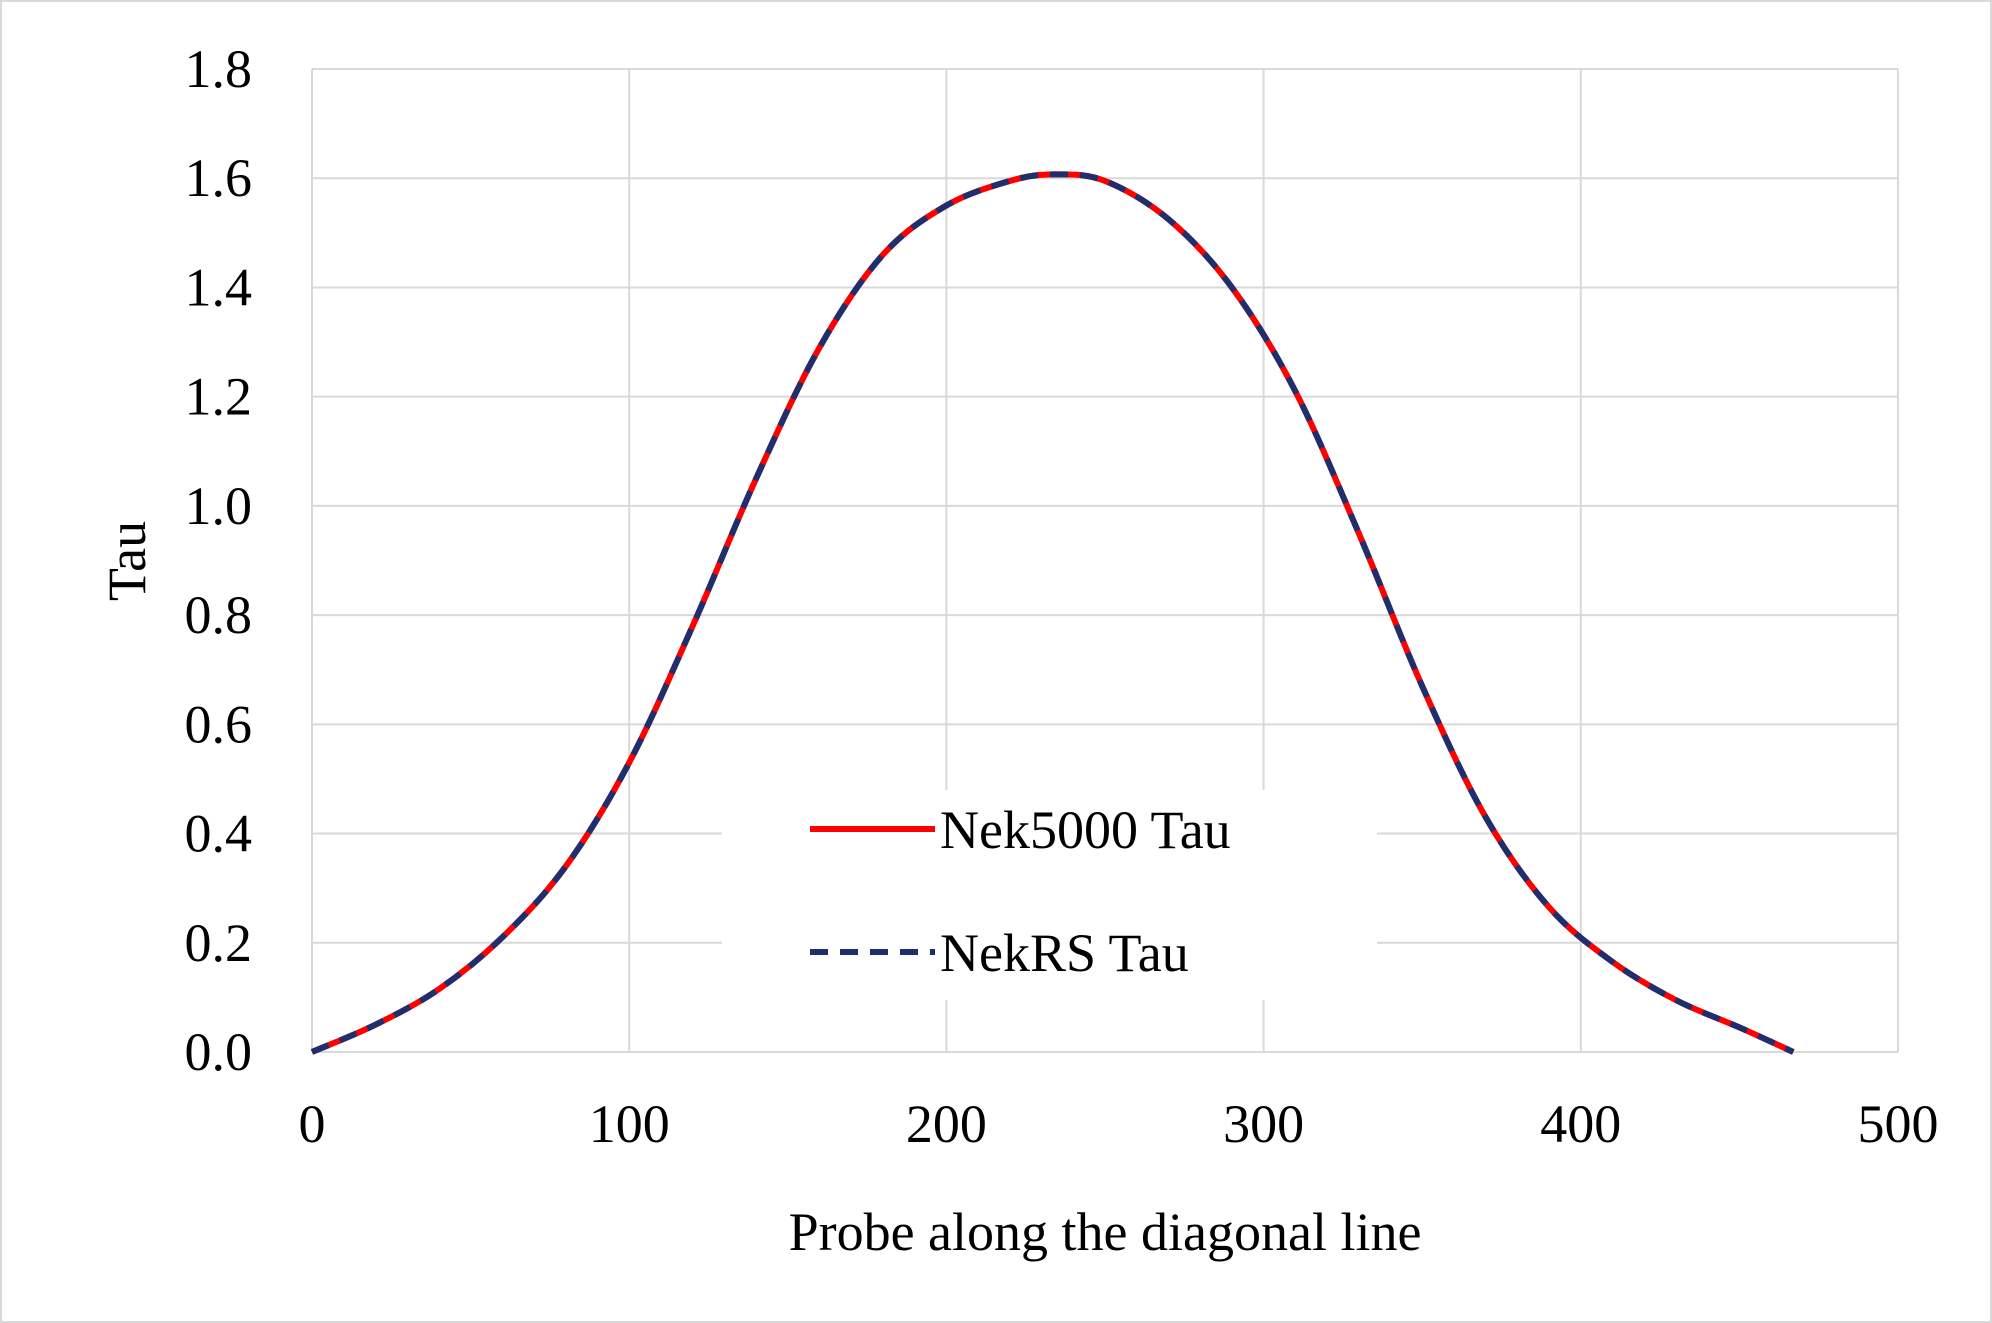 This screenshot has height=1323, width=1992. Describe the element at coordinates (219, 943) in the screenshot. I see `y-tick-label: 0.2` at that location.